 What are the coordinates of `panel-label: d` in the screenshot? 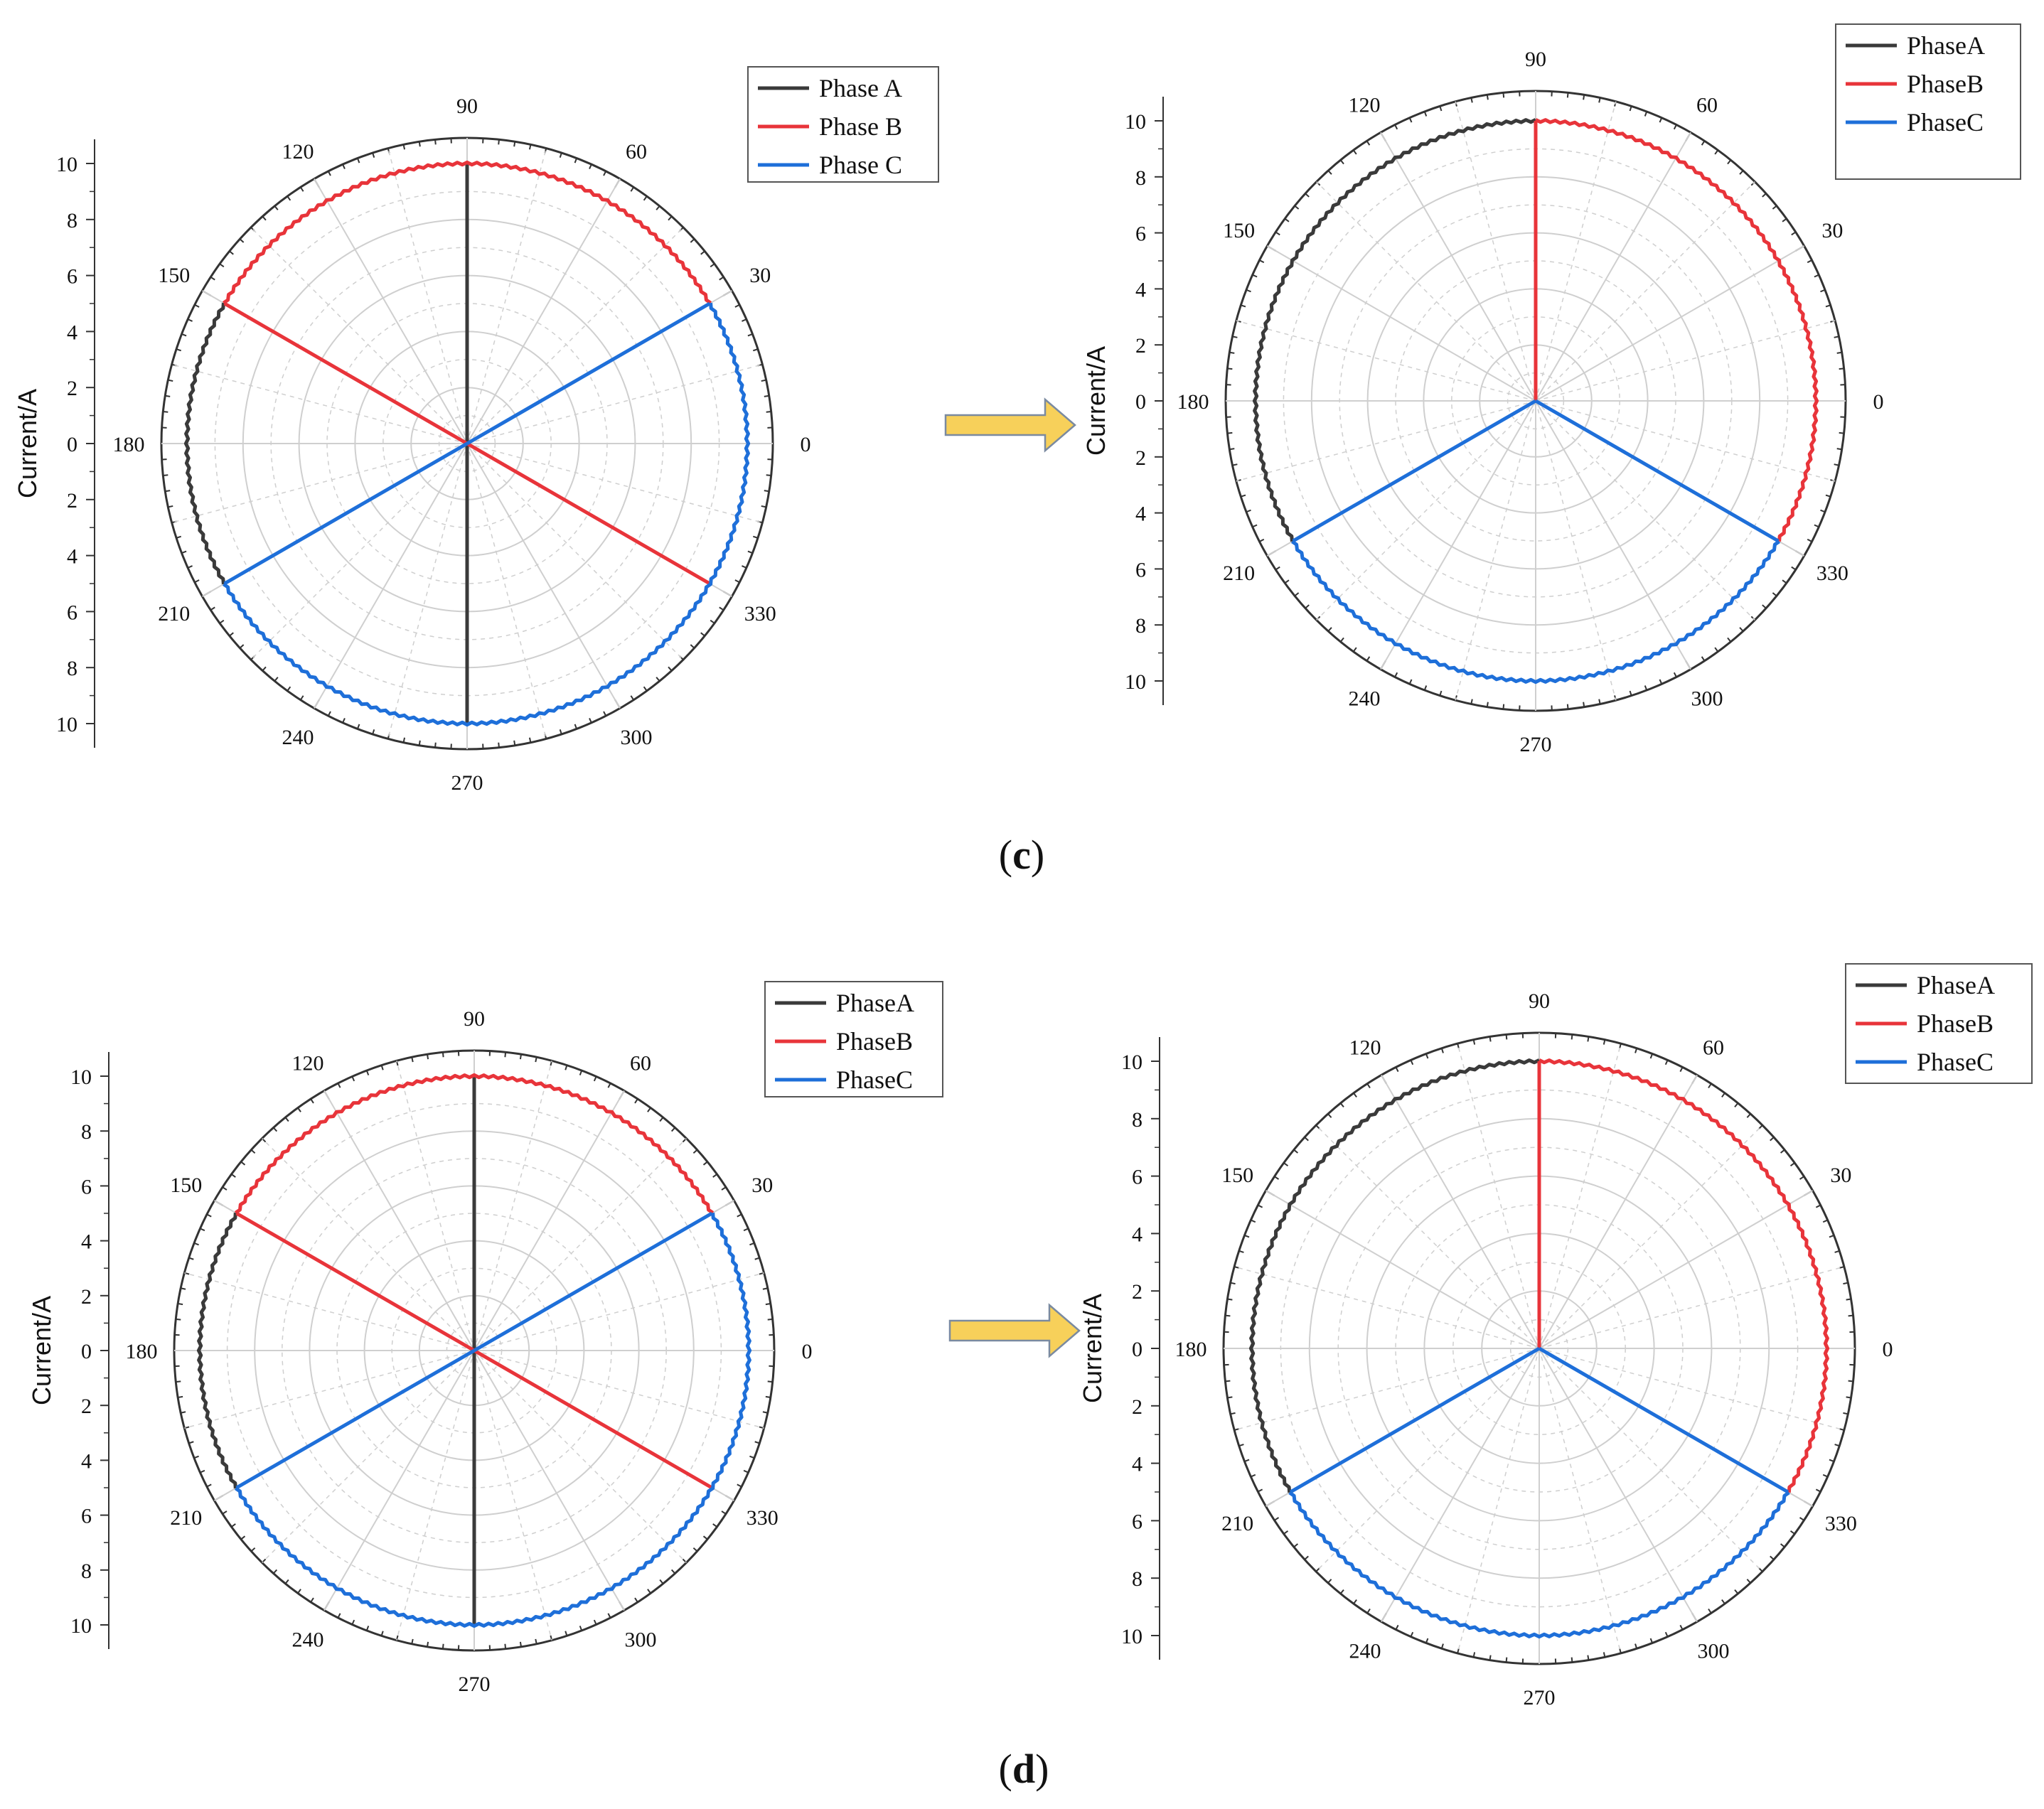 It's located at (1024, 1769).